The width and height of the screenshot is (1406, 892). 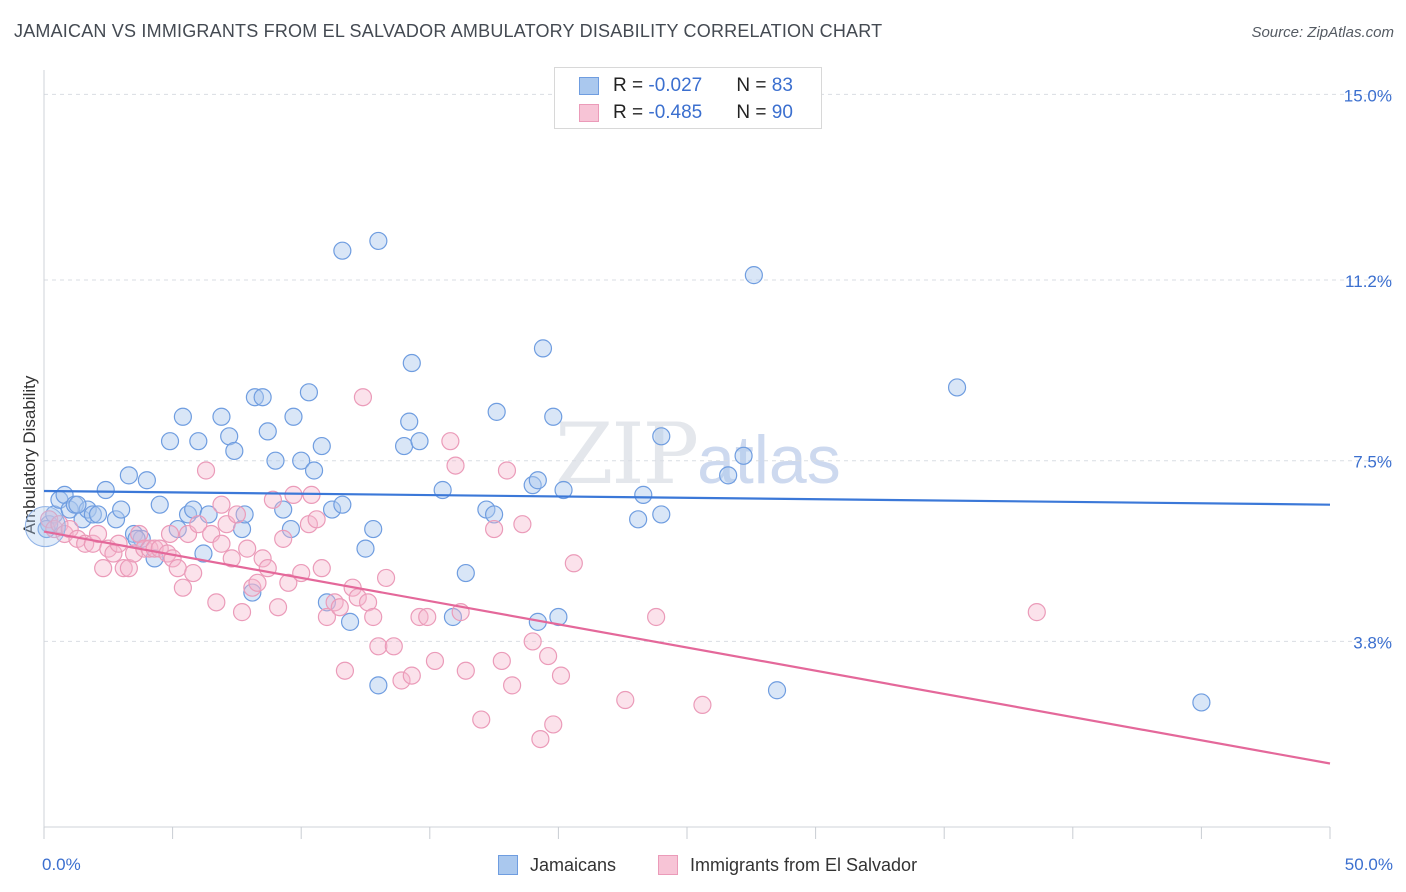 I want to click on legend-n-value: 90, so click(x=782, y=112).